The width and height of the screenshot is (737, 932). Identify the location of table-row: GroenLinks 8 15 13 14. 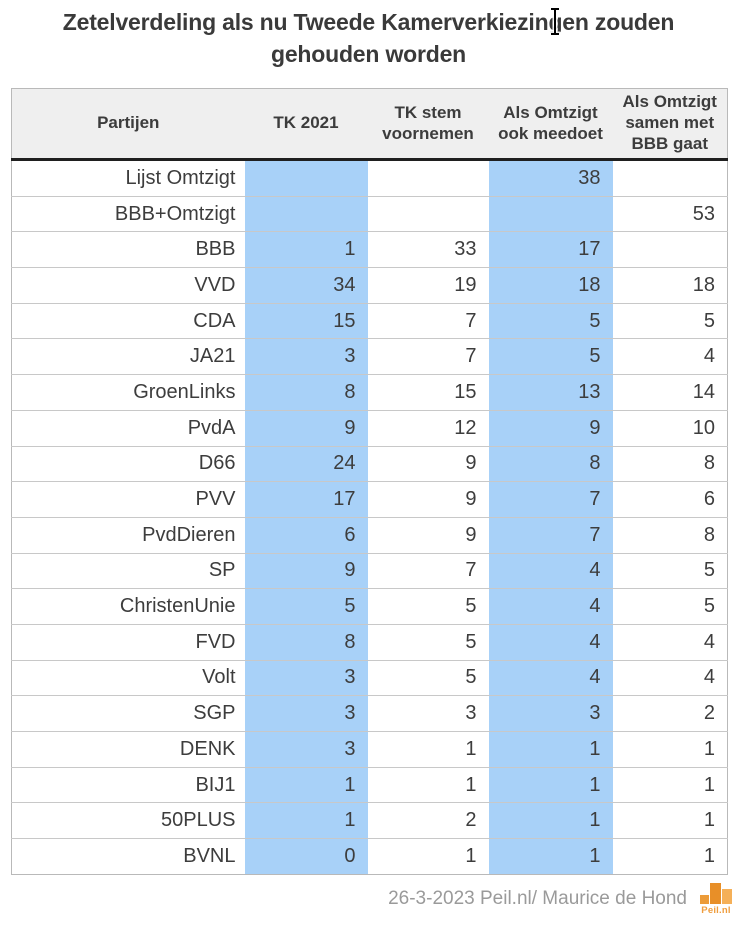
(369, 392).